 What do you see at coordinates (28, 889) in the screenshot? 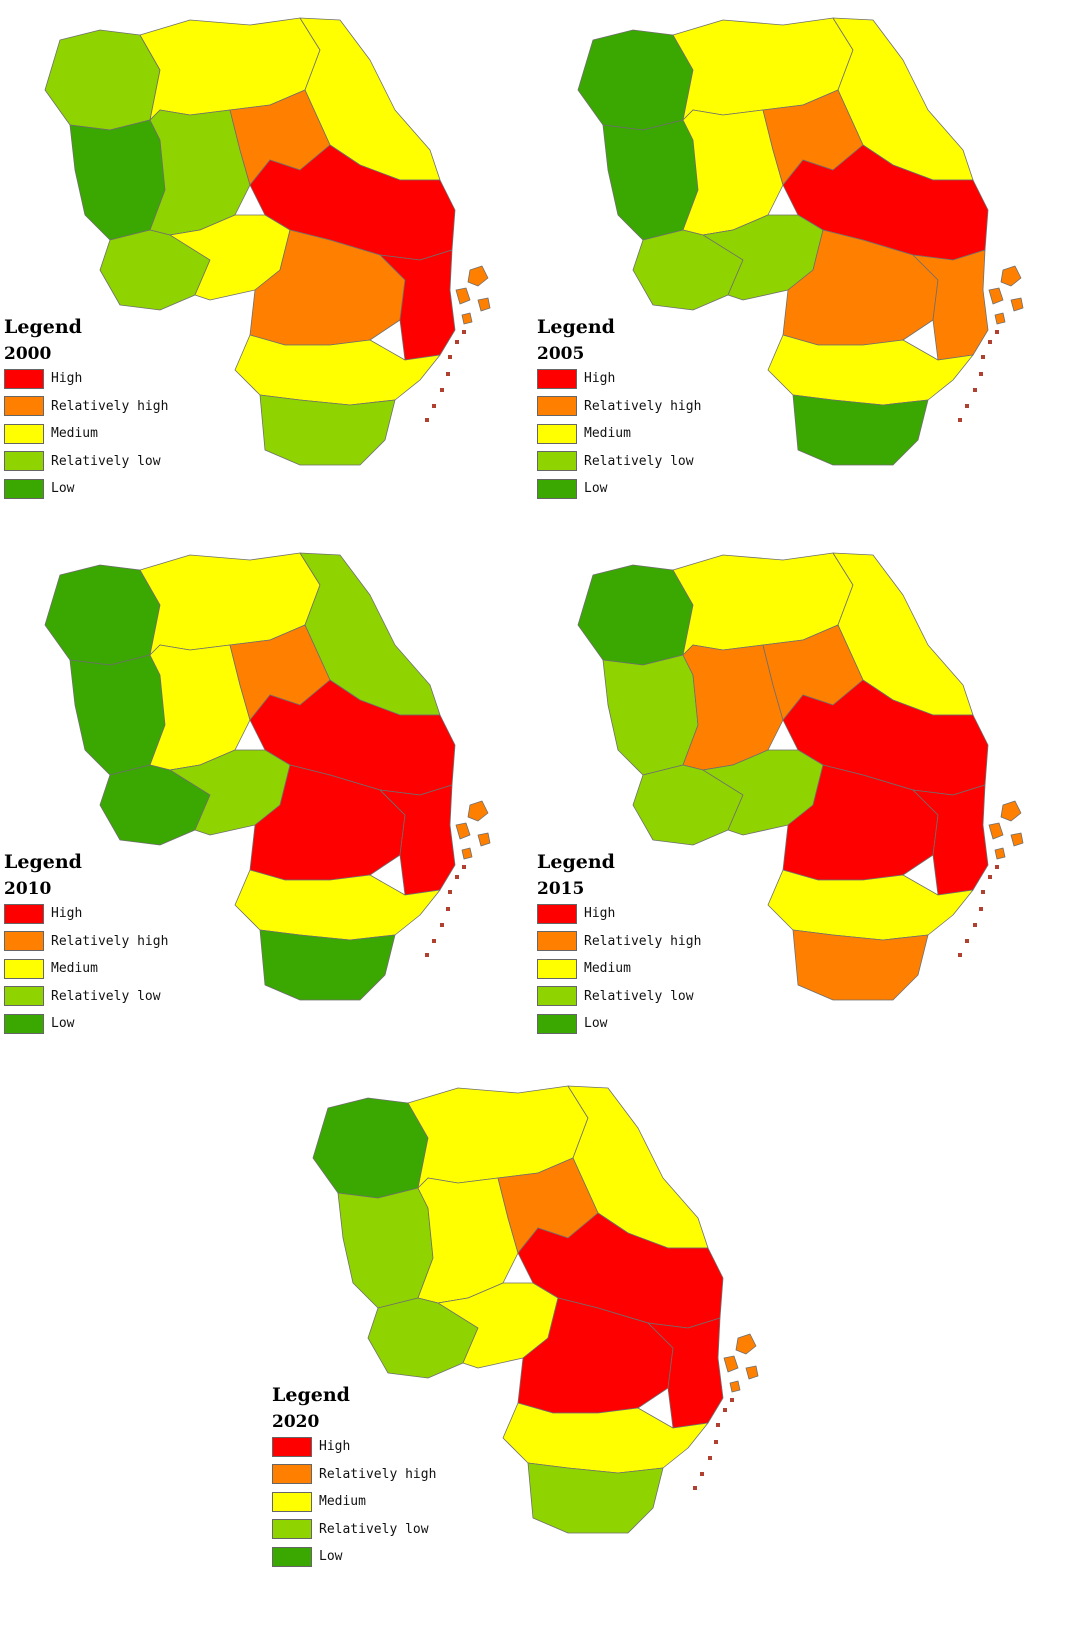
I see `legend-year: 2010` at bounding box center [28, 889].